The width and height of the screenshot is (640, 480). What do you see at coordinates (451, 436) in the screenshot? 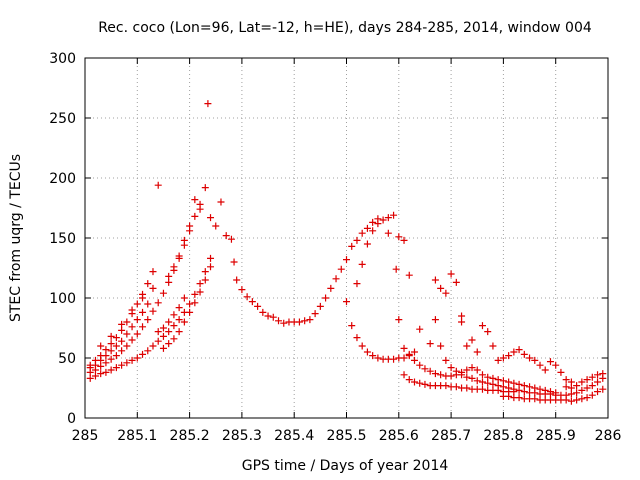
I see `x-tick-label: 285.7` at bounding box center [451, 436].